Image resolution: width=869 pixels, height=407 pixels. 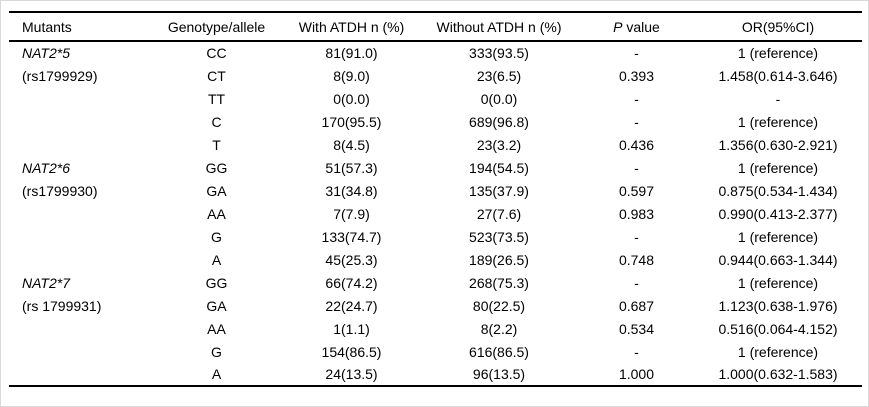 I want to click on cell-without-atdh: 194(54.5), so click(x=499, y=167).